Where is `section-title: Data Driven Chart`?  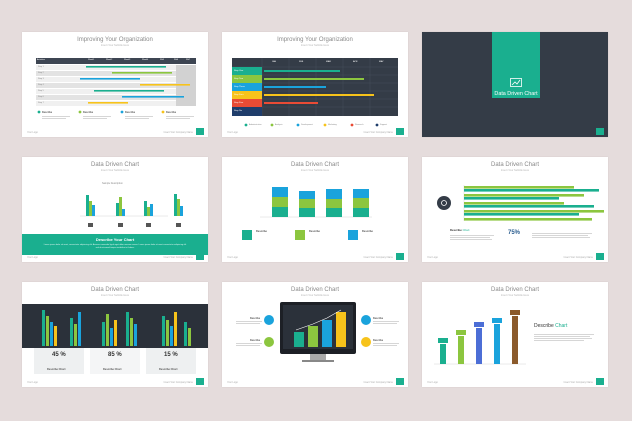
section-title: Data Driven Chart is located at coordinates (516, 94).